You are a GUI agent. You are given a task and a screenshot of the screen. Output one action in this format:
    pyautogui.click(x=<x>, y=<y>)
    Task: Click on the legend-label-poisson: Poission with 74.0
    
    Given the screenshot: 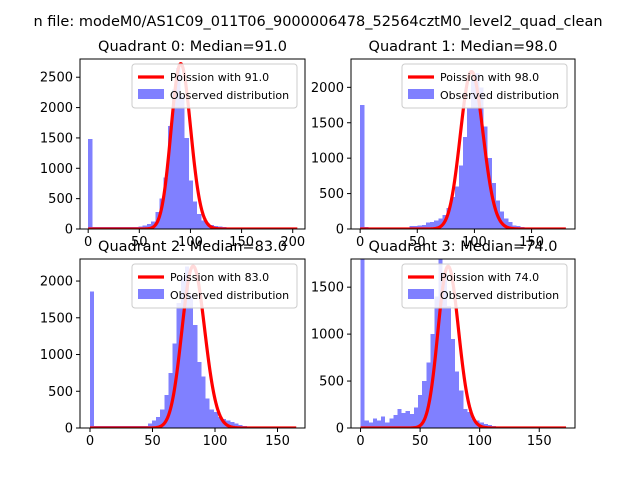 What is the action you would take?
    pyautogui.click(x=489, y=277)
    